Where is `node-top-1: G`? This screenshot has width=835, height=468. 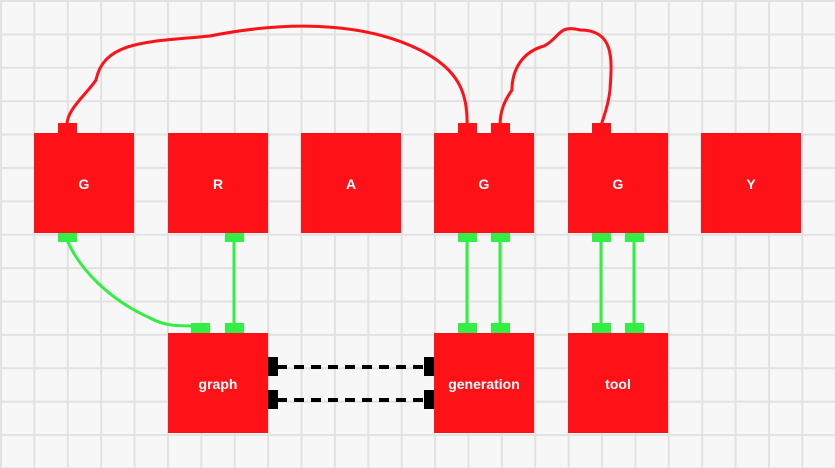
node-top-1: G is located at coordinates (84, 183).